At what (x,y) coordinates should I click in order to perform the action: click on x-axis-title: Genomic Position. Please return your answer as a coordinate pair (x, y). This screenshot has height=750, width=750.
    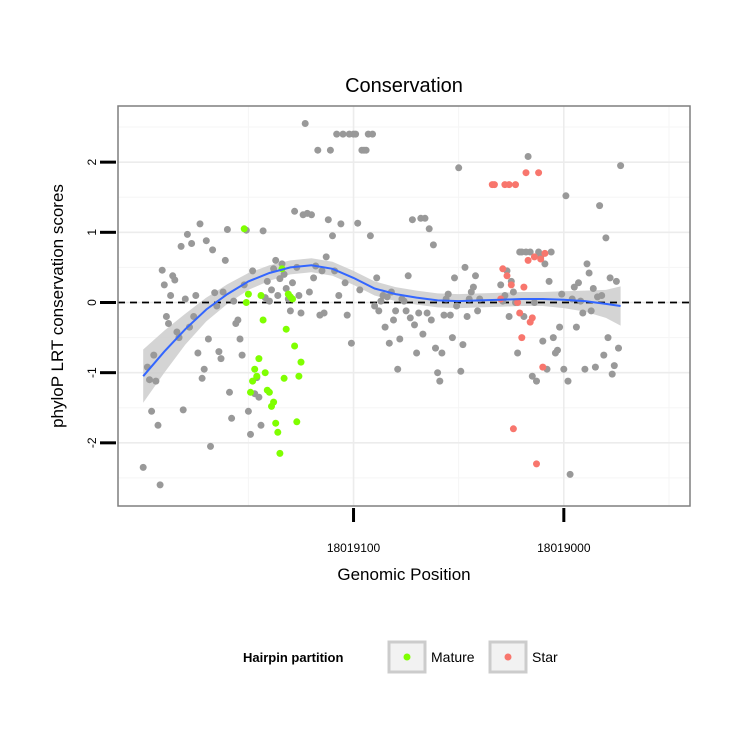
    Looking at the image, I should click on (403, 574).